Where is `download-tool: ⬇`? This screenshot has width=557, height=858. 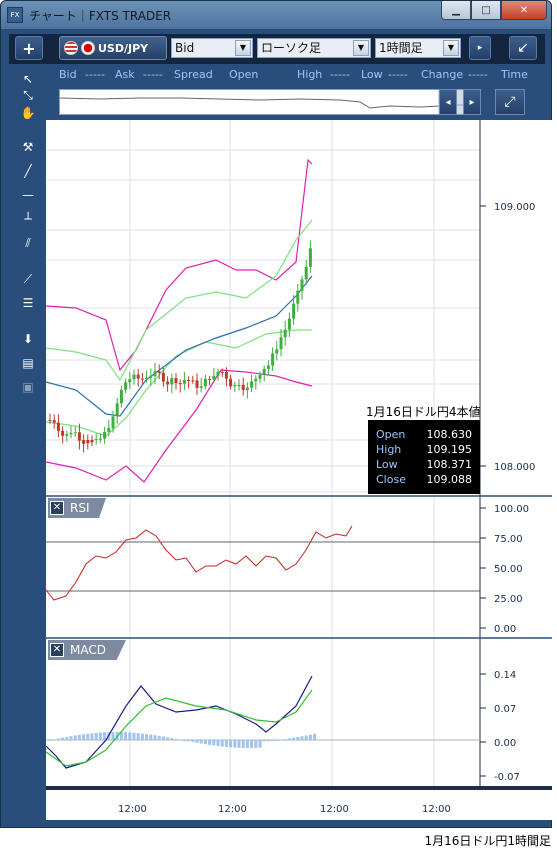
download-tool: ⬇ is located at coordinates (28, 339).